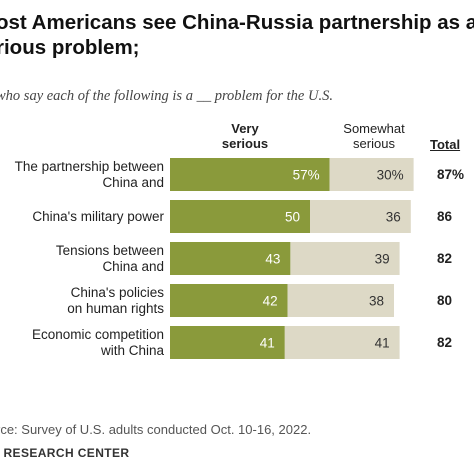  What do you see at coordinates (445, 144) in the screenshot?
I see `column-header-total: Total` at bounding box center [445, 144].